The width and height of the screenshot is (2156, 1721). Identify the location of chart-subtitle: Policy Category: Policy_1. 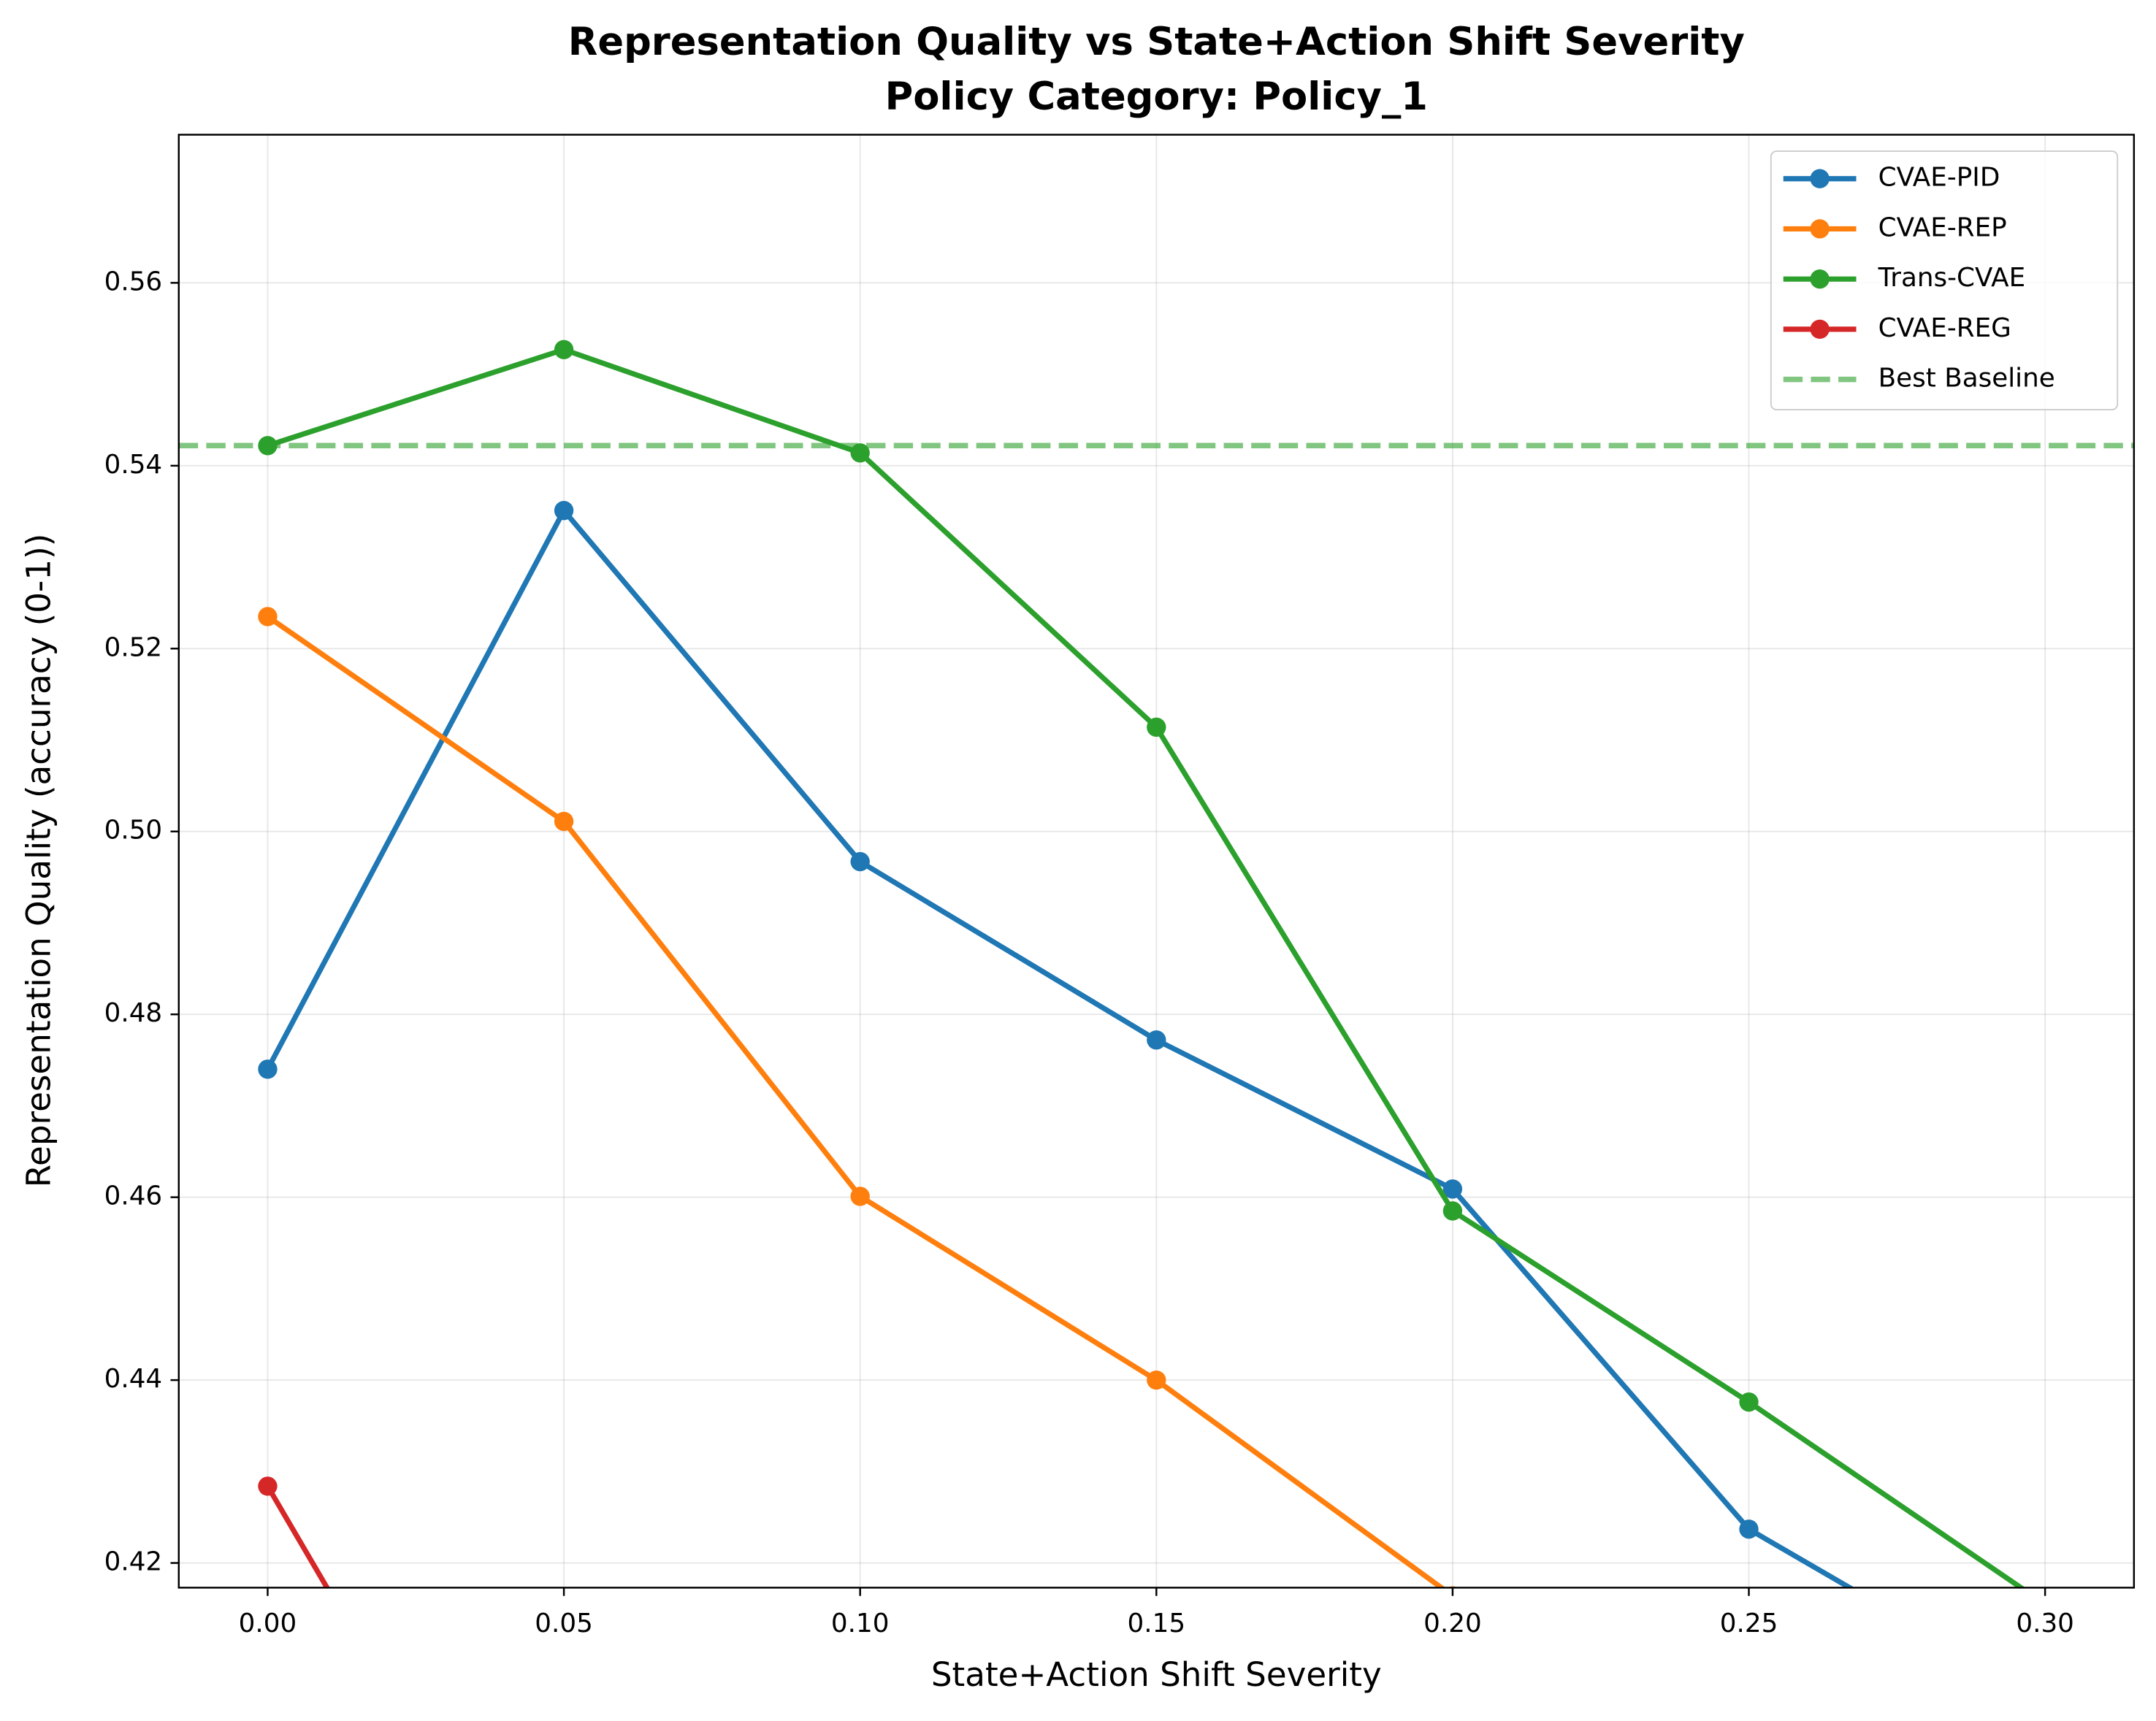
(1156, 96).